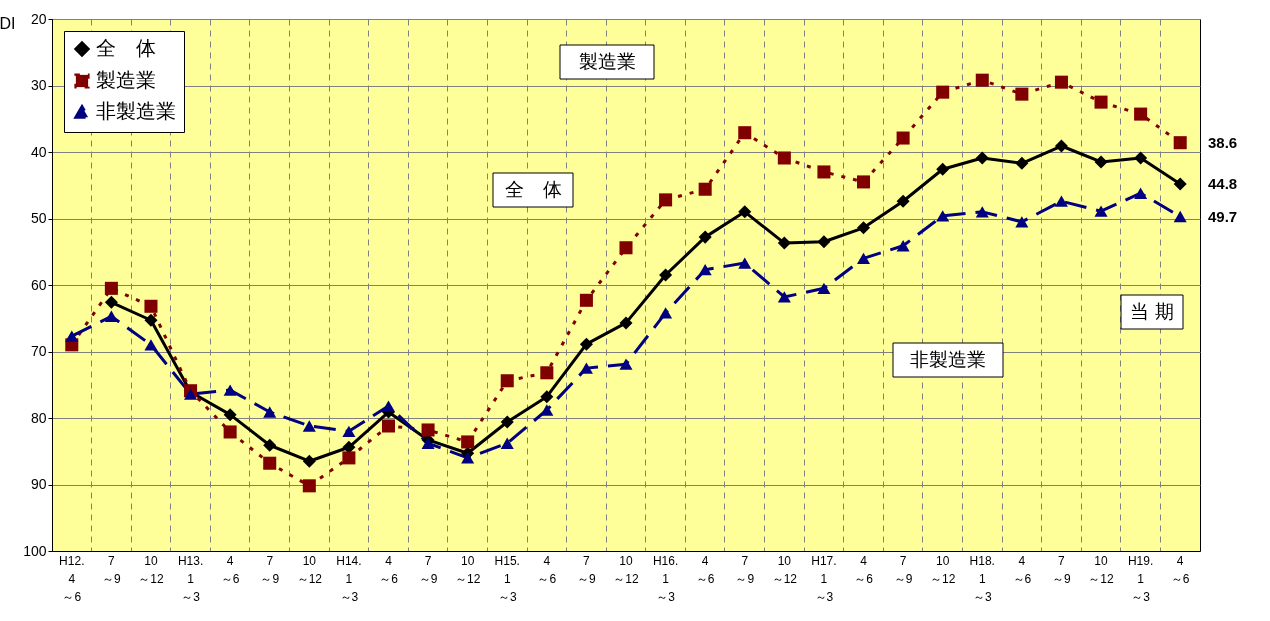 This screenshot has height=621, width=1270. What do you see at coordinates (38, 151) in the screenshot?
I see `y-tick-label: 40` at bounding box center [38, 151].